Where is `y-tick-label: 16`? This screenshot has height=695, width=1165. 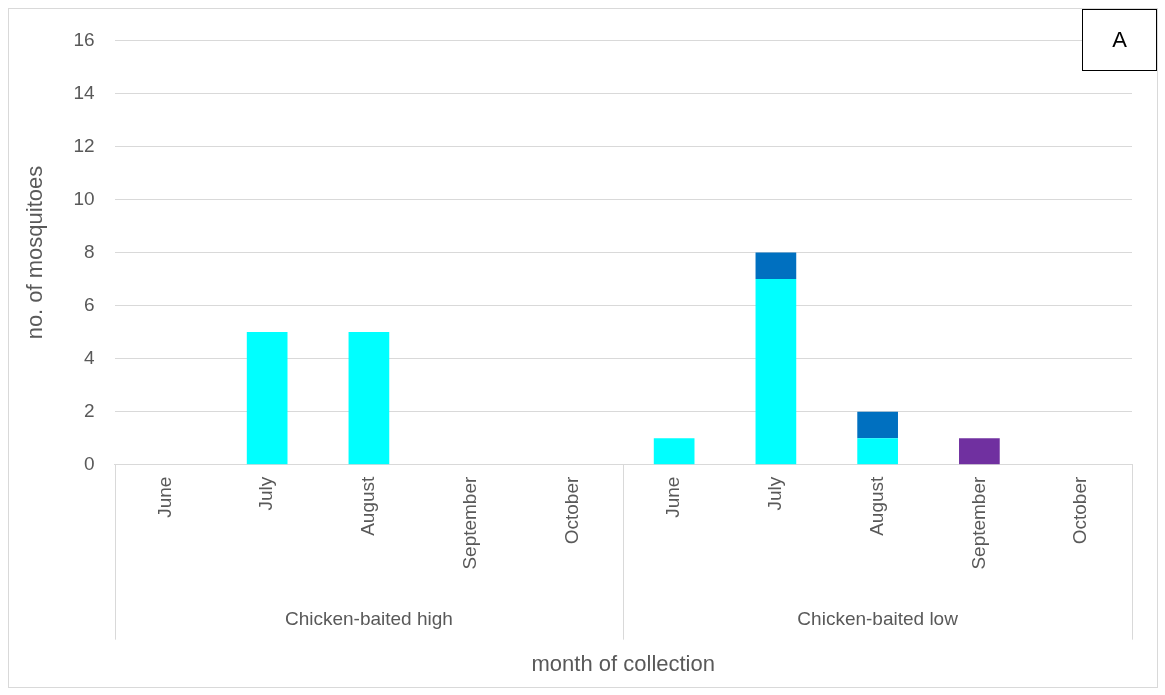
y-tick-label: 16 is located at coordinates (84, 39).